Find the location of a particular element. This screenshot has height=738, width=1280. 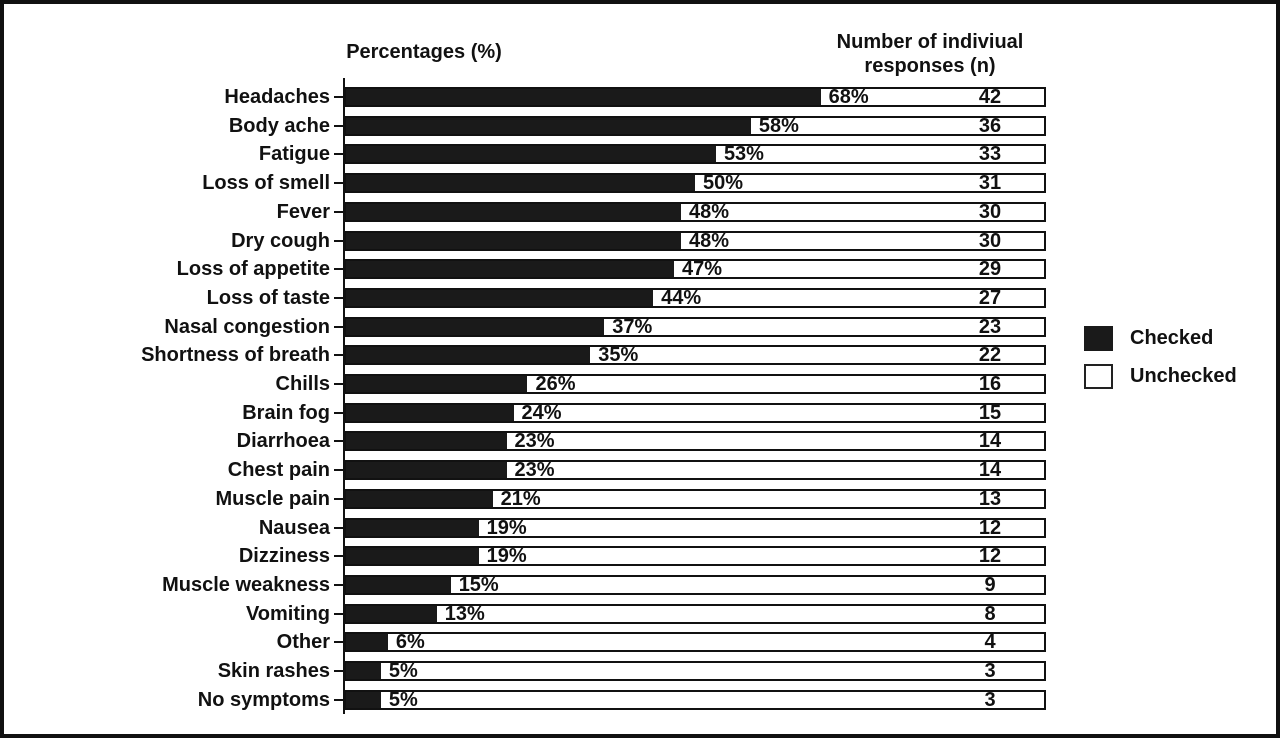

count-label: 42 is located at coordinates (990, 97).